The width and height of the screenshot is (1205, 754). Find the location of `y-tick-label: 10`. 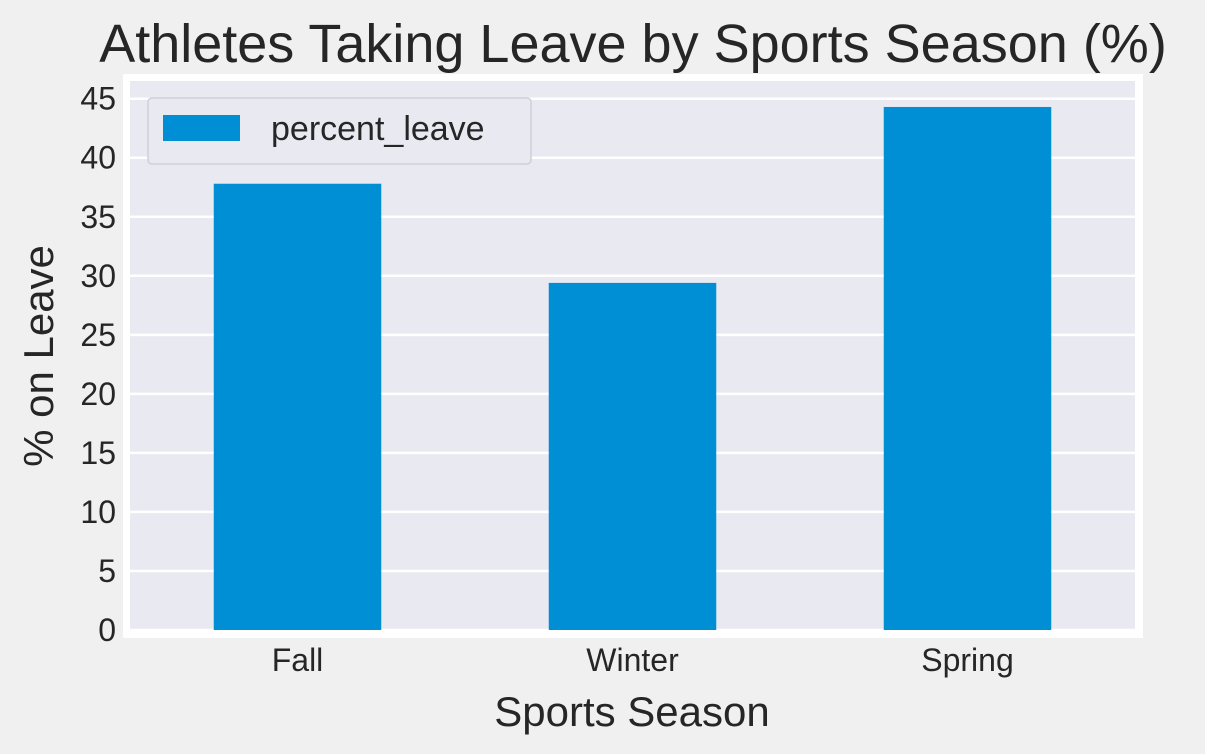

y-tick-label: 10 is located at coordinates (98, 512).